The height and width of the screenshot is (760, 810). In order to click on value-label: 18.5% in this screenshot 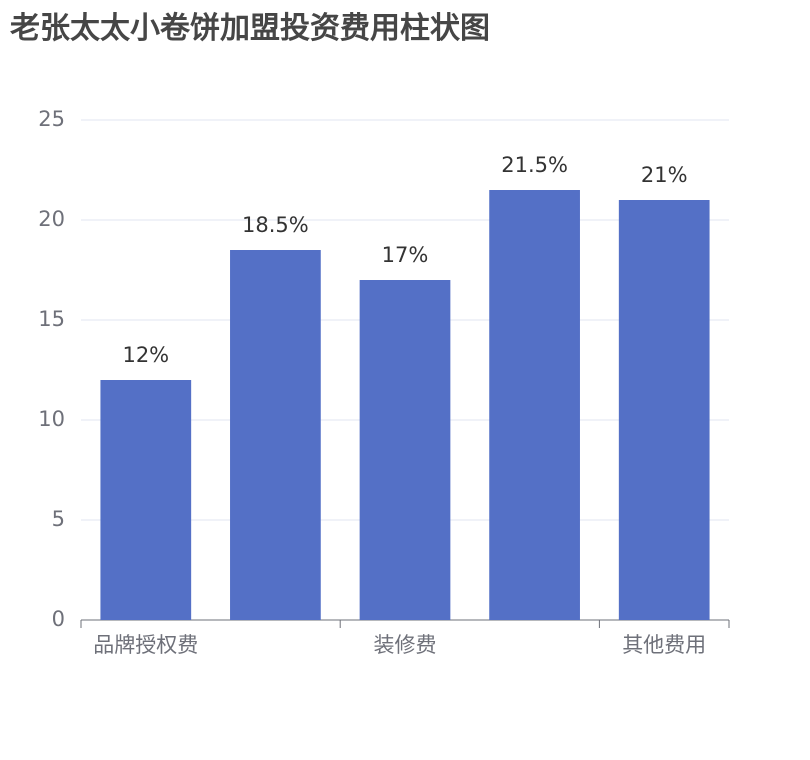, I will do `click(275, 225)`.